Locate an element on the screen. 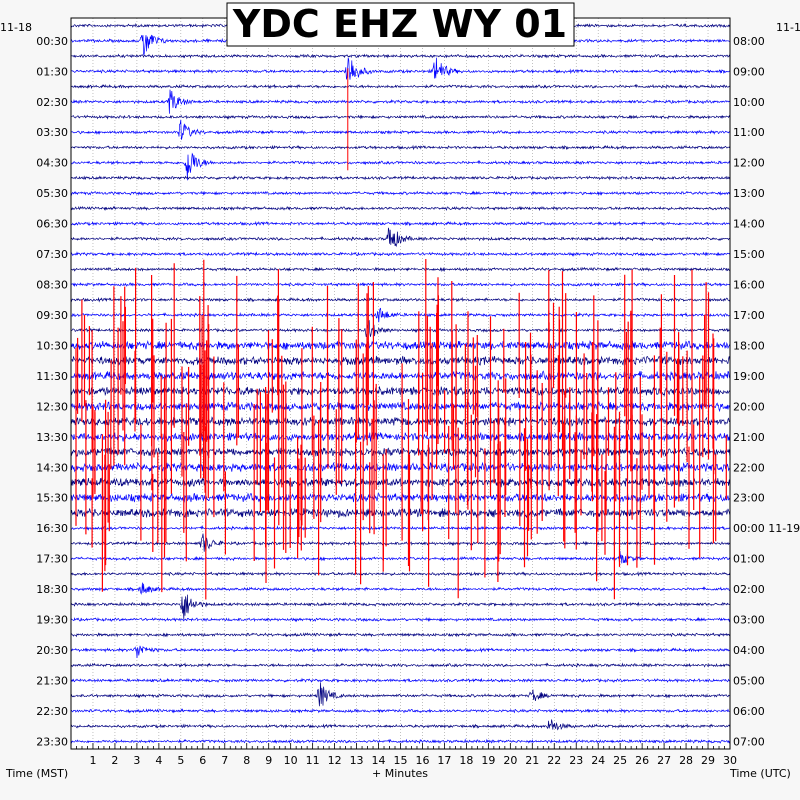  x-tick-label: 5 is located at coordinates (180, 760).